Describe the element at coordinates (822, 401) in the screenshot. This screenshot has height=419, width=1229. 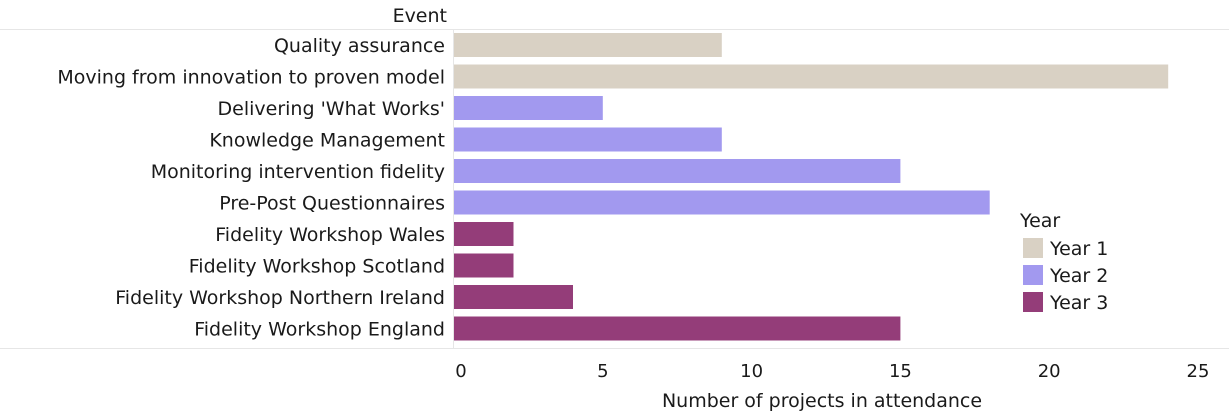
I see `x-axis-title: Number of projects in attendance` at that location.